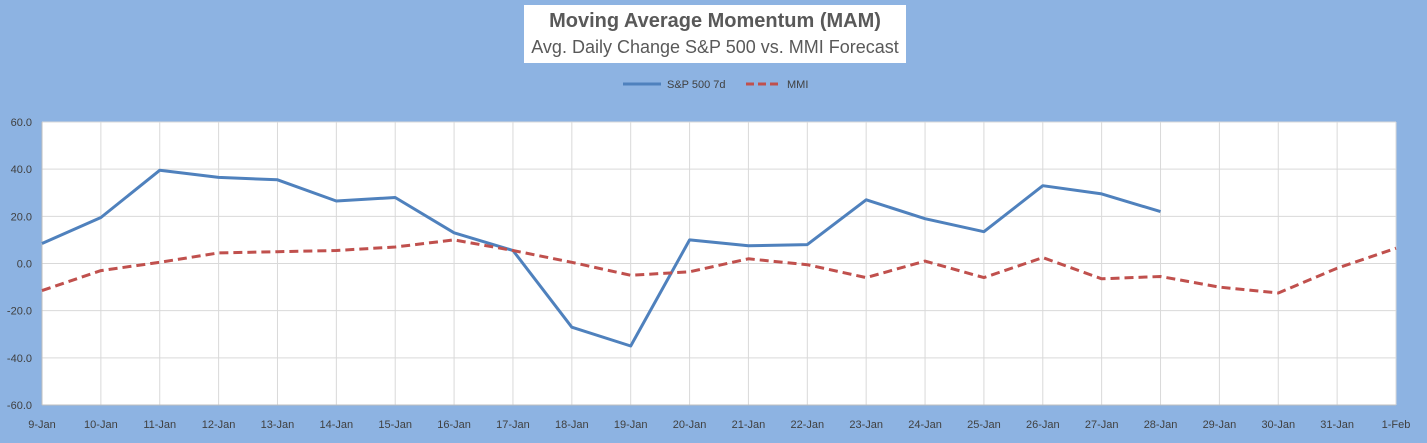  I want to click on x-tick-label: 26-Jan, so click(1043, 425).